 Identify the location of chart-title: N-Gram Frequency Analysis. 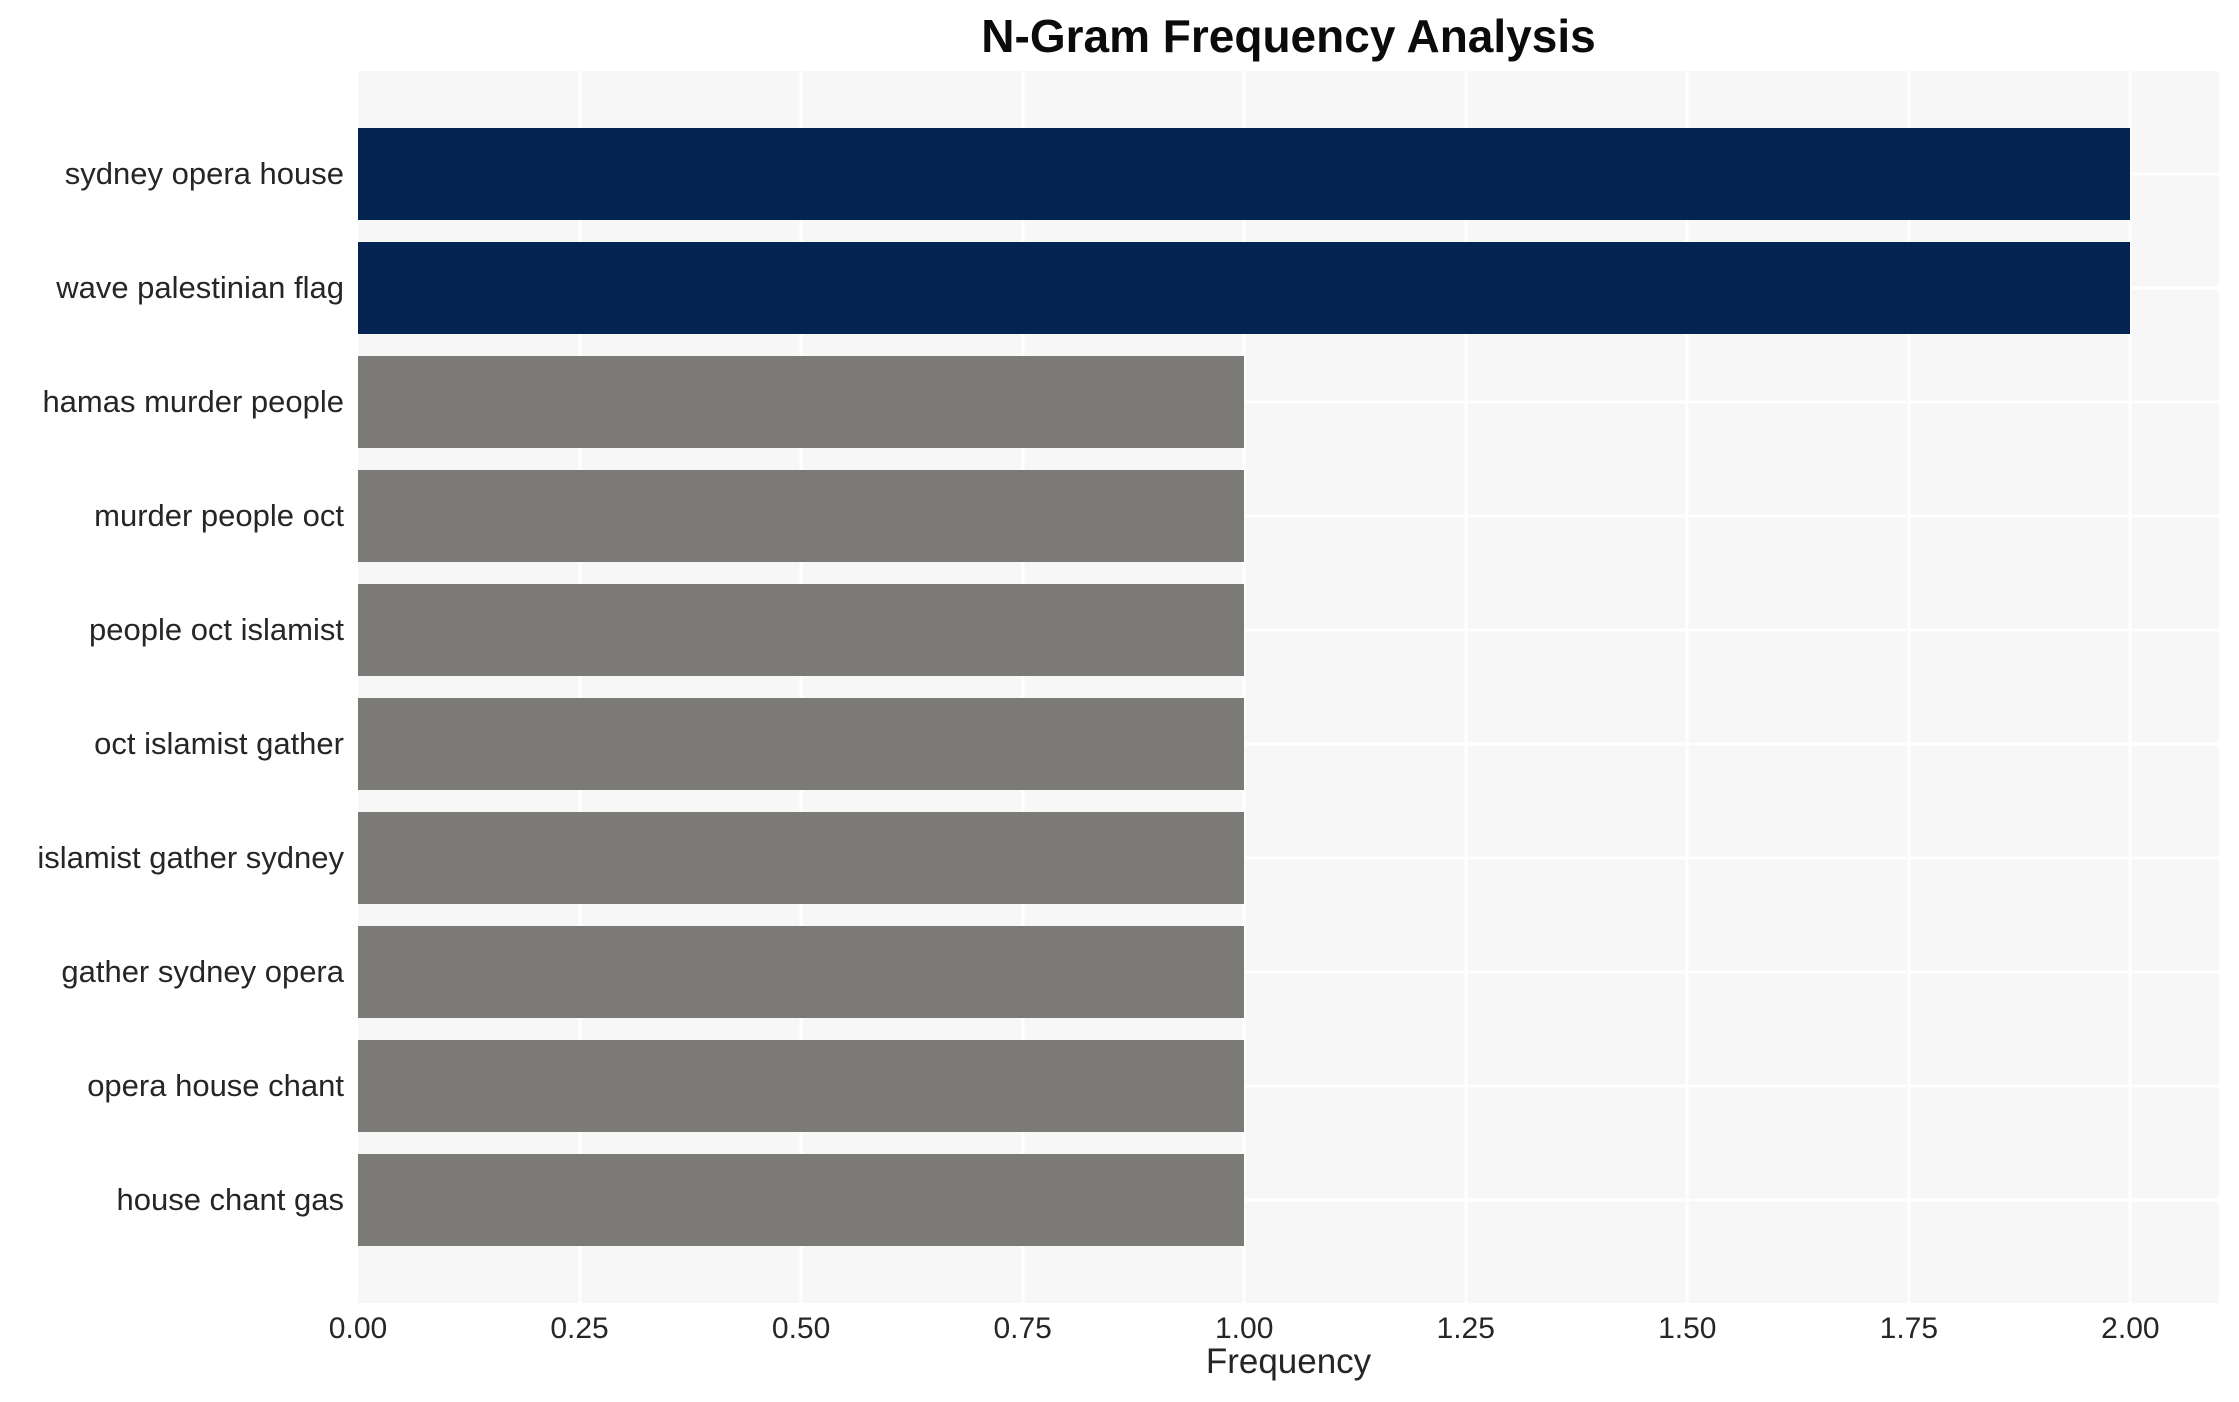
(1288, 36).